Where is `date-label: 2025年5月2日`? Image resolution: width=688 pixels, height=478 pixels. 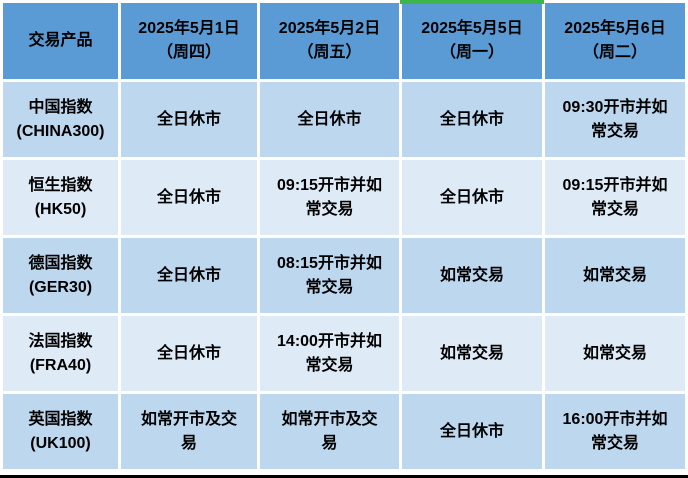 date-label: 2025年5月2日 is located at coordinates (329, 28).